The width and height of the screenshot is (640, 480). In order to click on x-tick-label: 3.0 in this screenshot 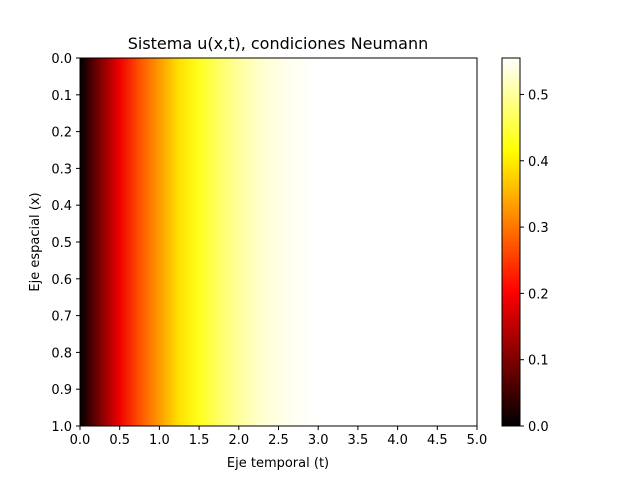, I will do `click(318, 440)`.